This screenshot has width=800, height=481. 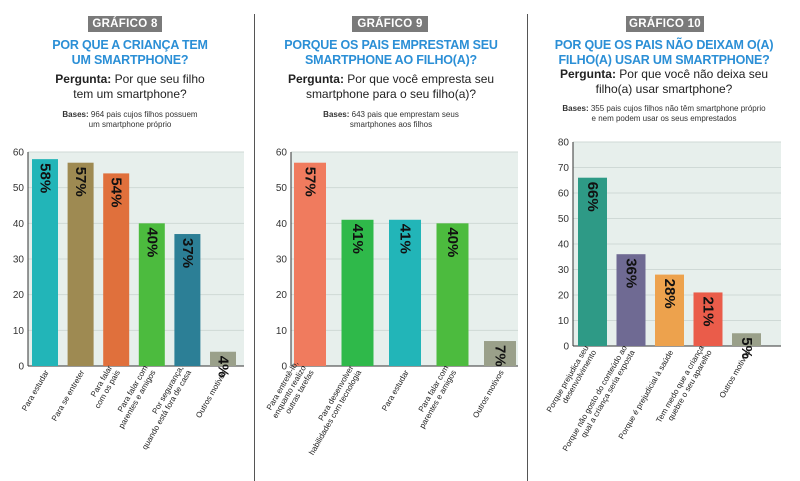 I want to click on data-label: 36%, so click(x=631, y=273).